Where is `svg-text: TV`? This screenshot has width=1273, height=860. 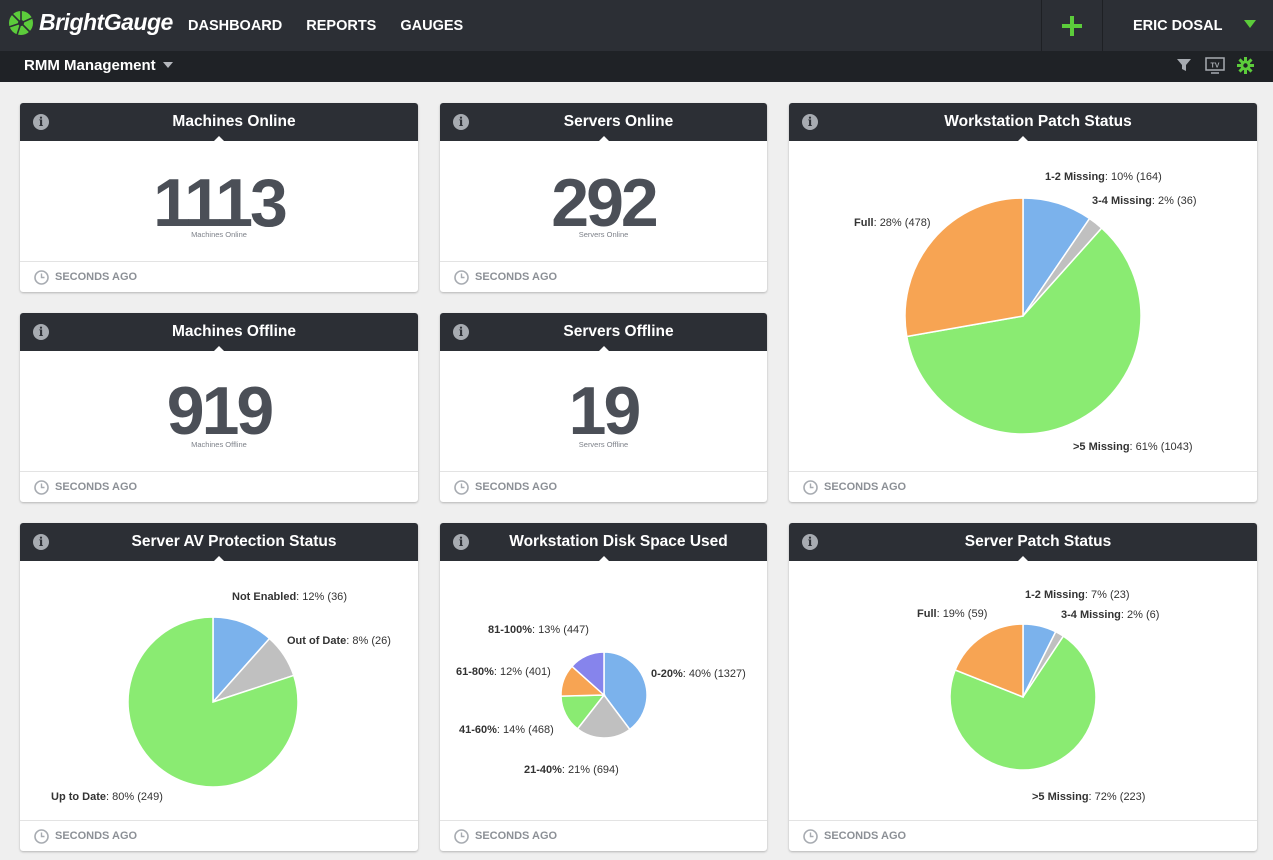 svg-text: TV is located at coordinates (1215, 66).